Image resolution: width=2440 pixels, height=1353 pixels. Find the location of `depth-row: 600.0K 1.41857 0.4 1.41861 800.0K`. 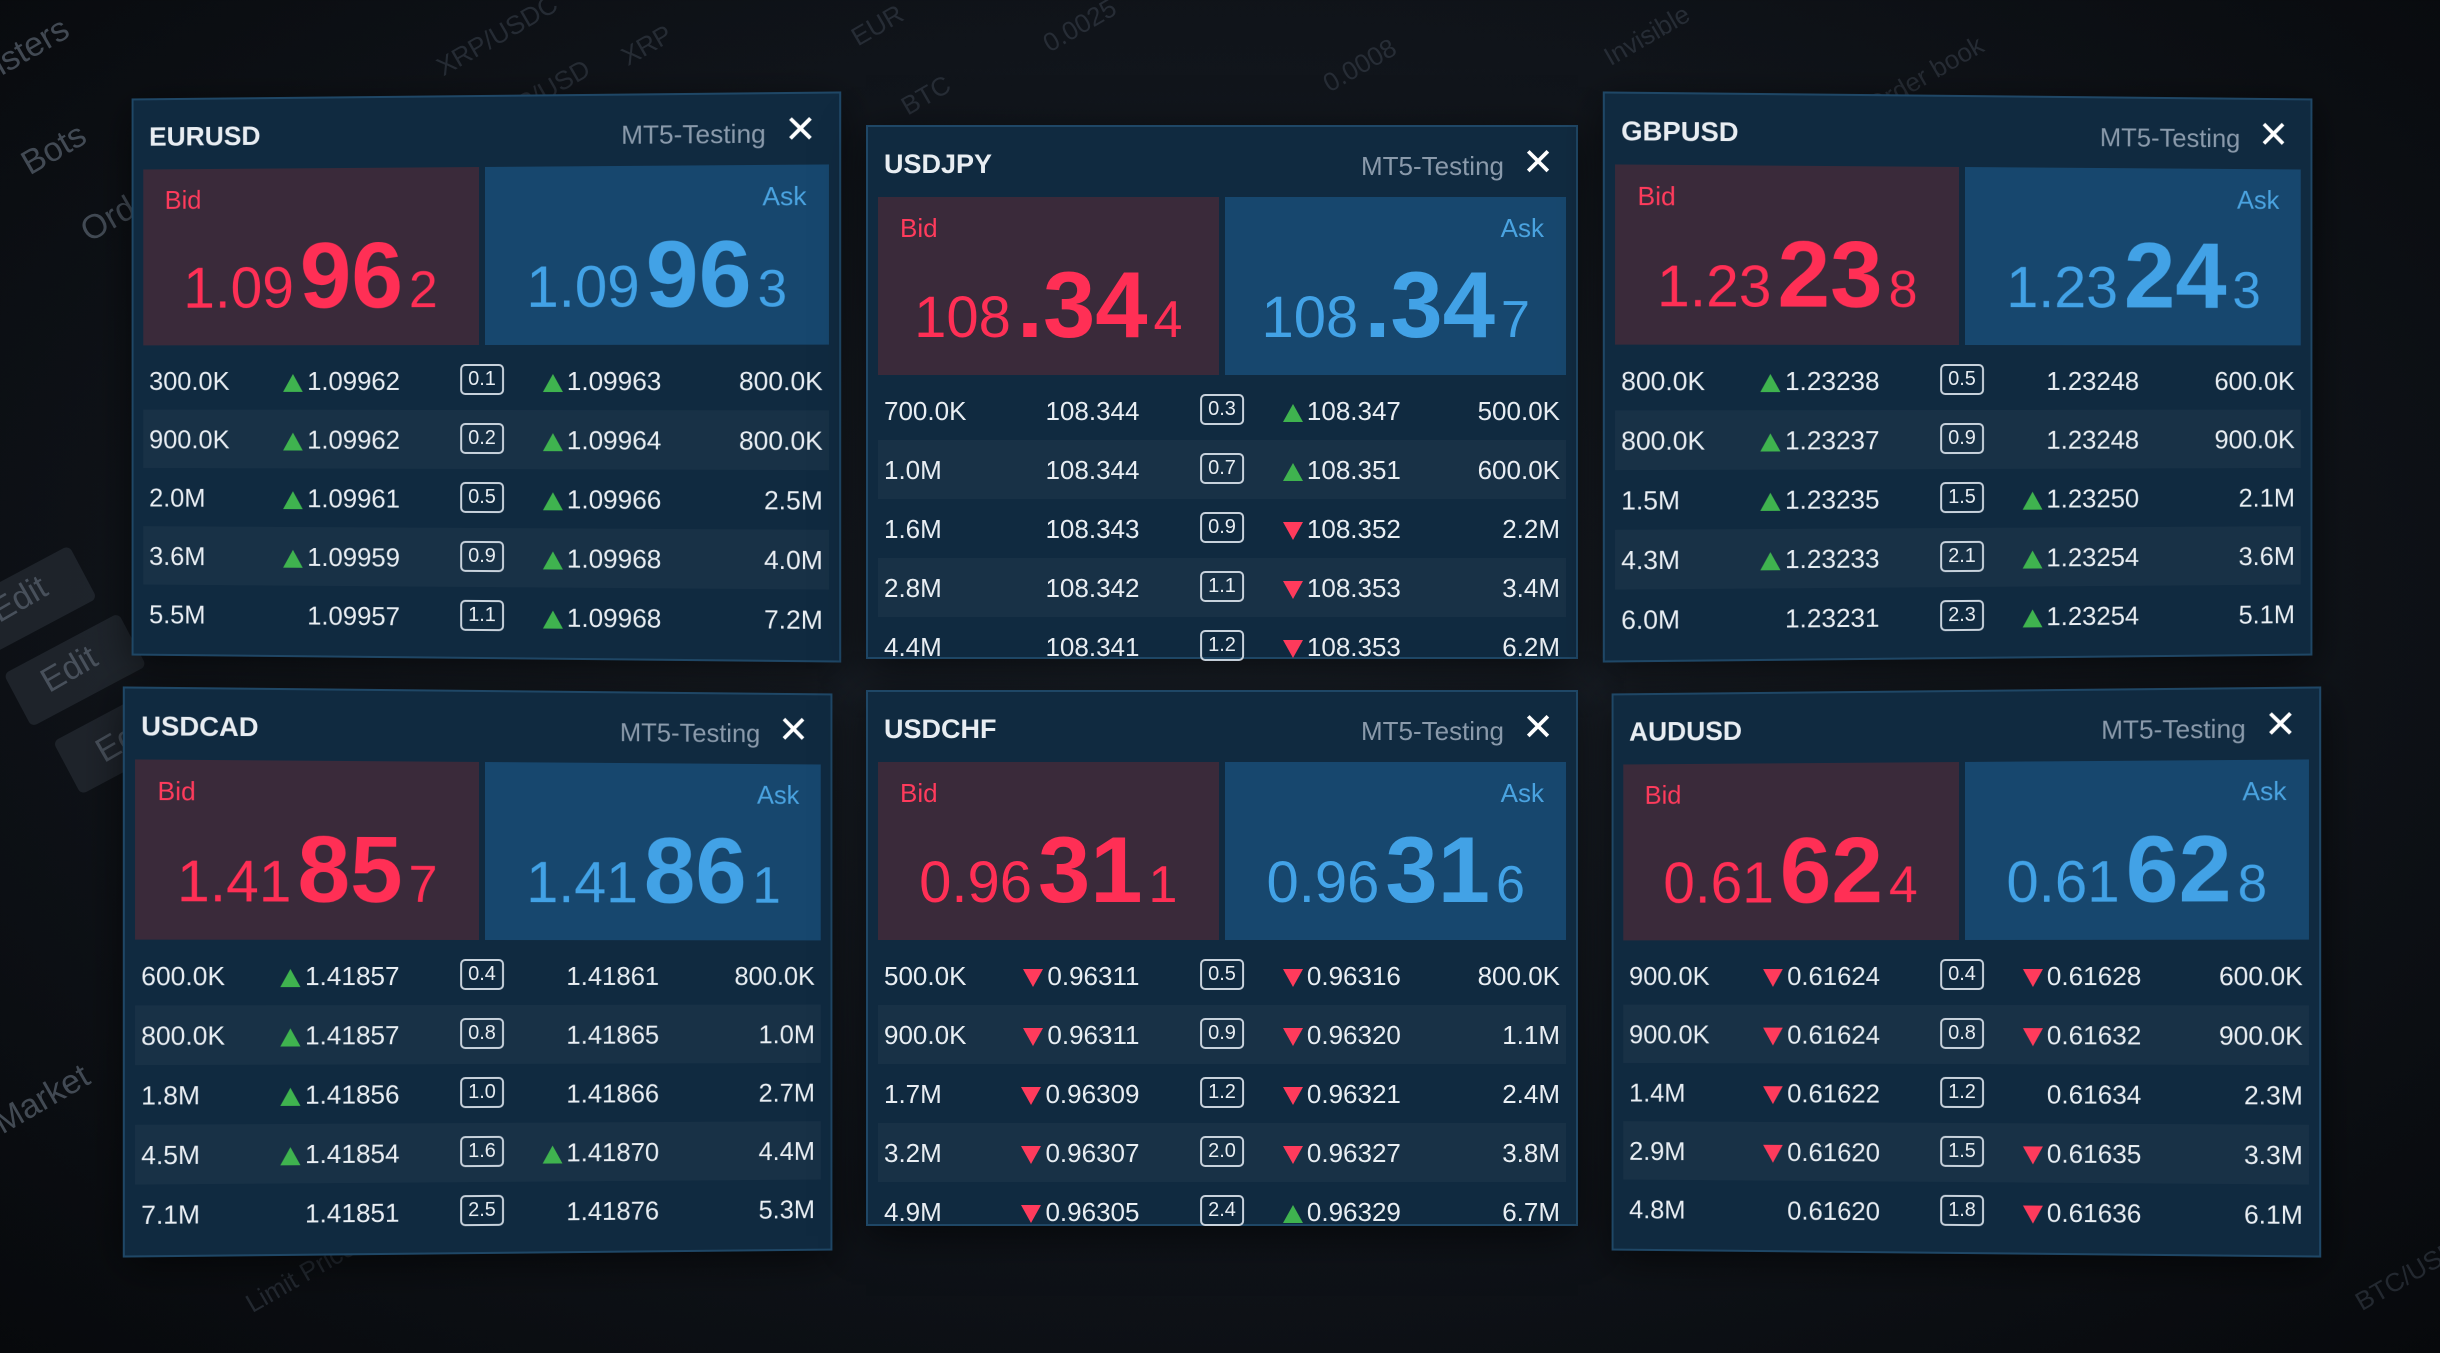

depth-row: 600.0K 1.41857 0.4 1.41861 800.0K is located at coordinates (478, 976).